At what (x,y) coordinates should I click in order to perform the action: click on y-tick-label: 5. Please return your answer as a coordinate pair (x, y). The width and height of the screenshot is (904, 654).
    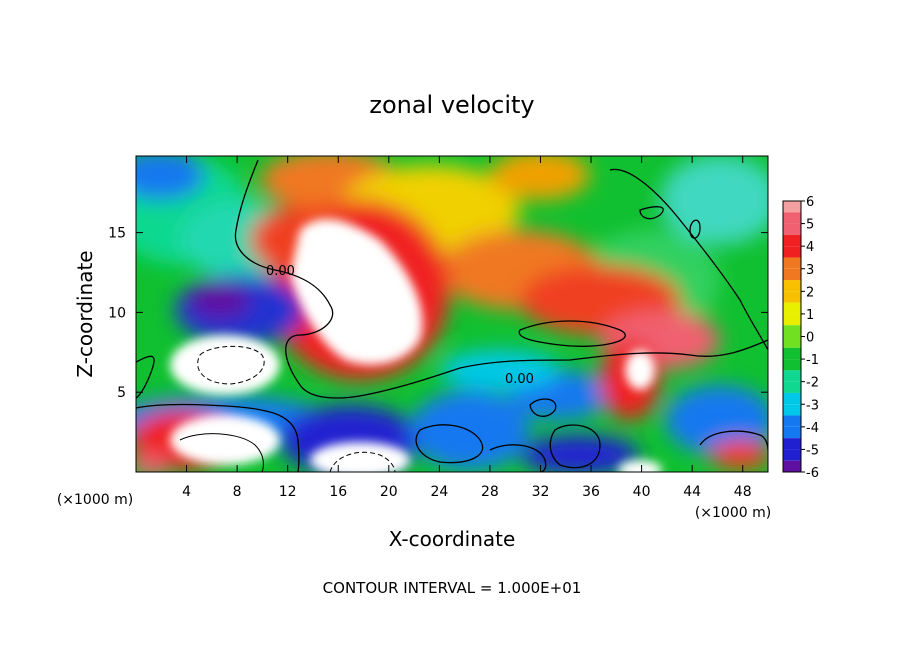
    Looking at the image, I should click on (121, 393).